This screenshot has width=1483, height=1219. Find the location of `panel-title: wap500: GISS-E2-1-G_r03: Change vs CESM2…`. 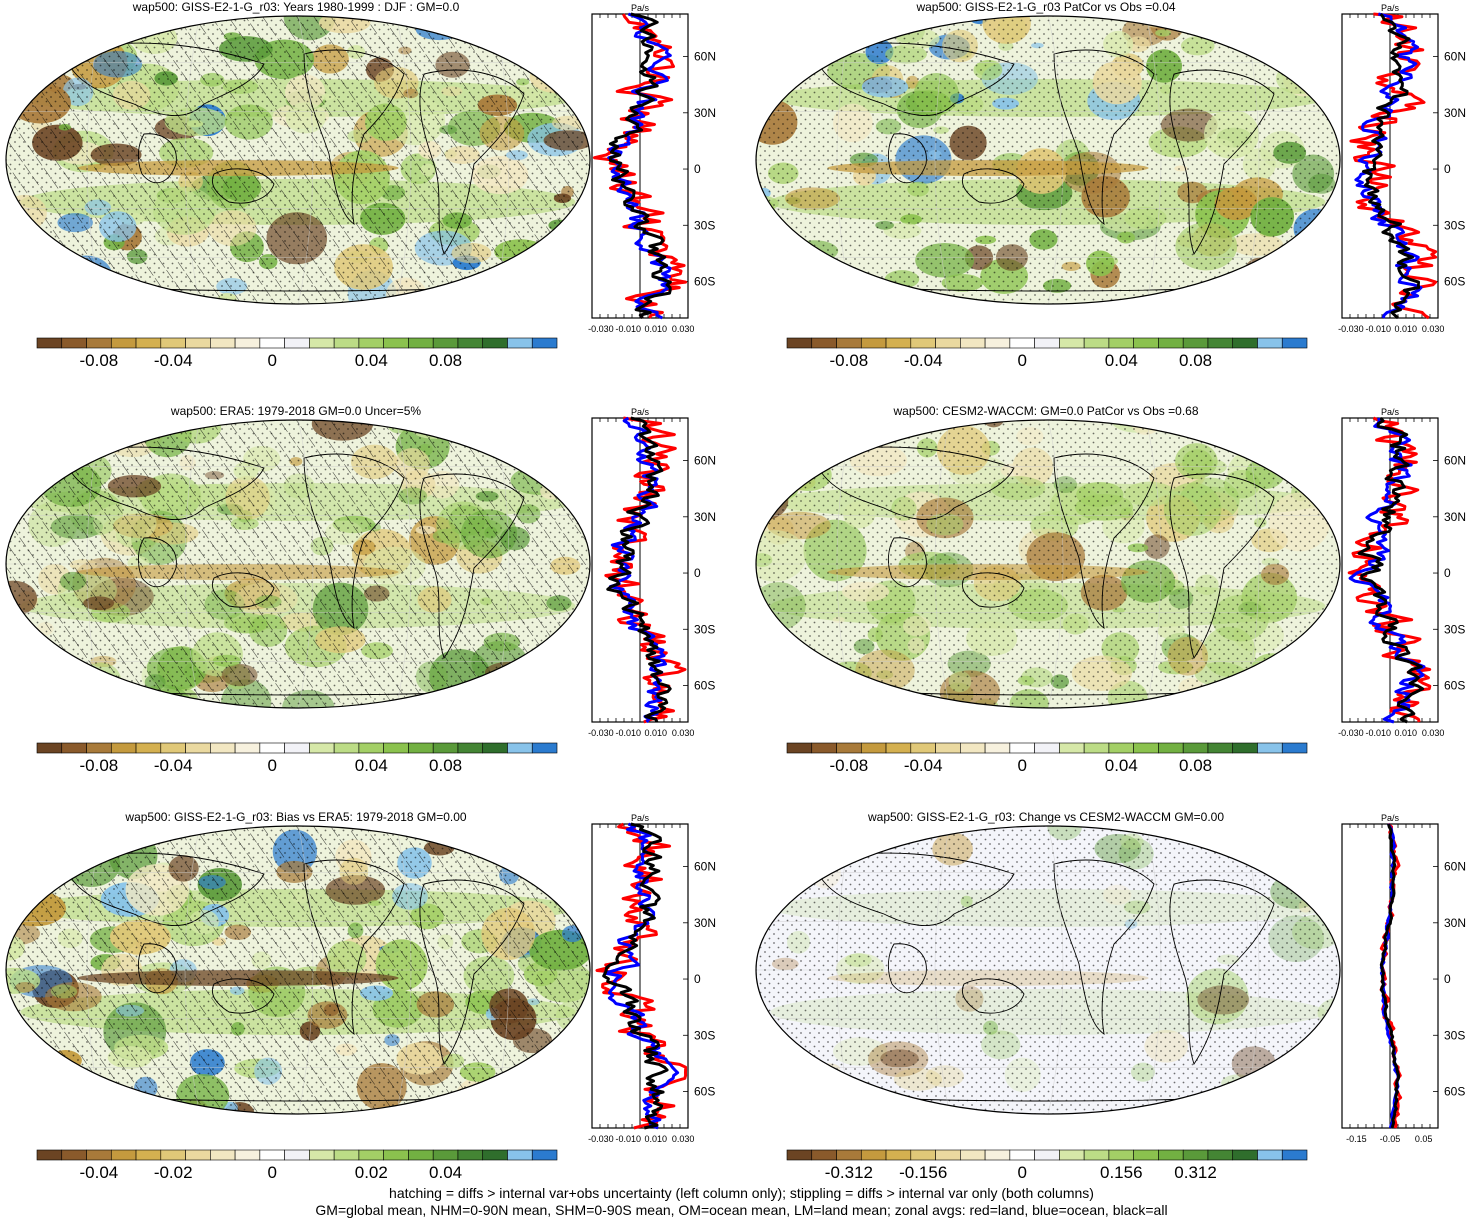

panel-title: wap500: GISS-E2-1-G_r03: Change vs CESM2… is located at coordinates (1046, 817).